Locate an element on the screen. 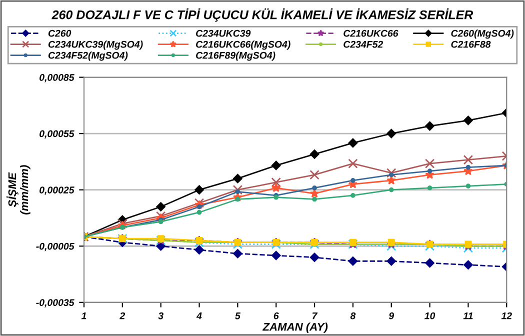 Image resolution: width=525 pixels, height=336 pixels. x-tick-label: 5 is located at coordinates (237, 316).